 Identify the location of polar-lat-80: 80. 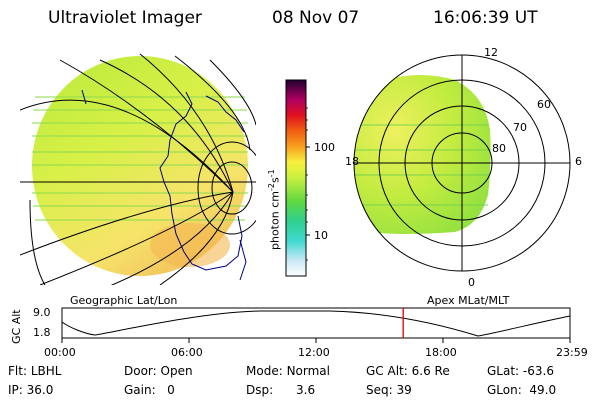
(499, 148).